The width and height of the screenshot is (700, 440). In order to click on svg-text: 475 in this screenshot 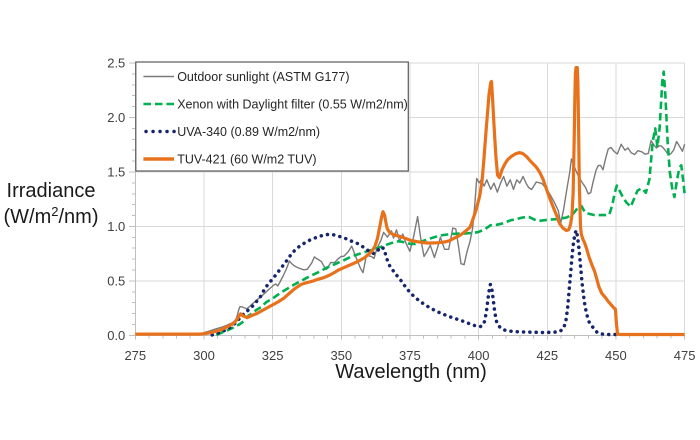, I will do `click(685, 355)`.